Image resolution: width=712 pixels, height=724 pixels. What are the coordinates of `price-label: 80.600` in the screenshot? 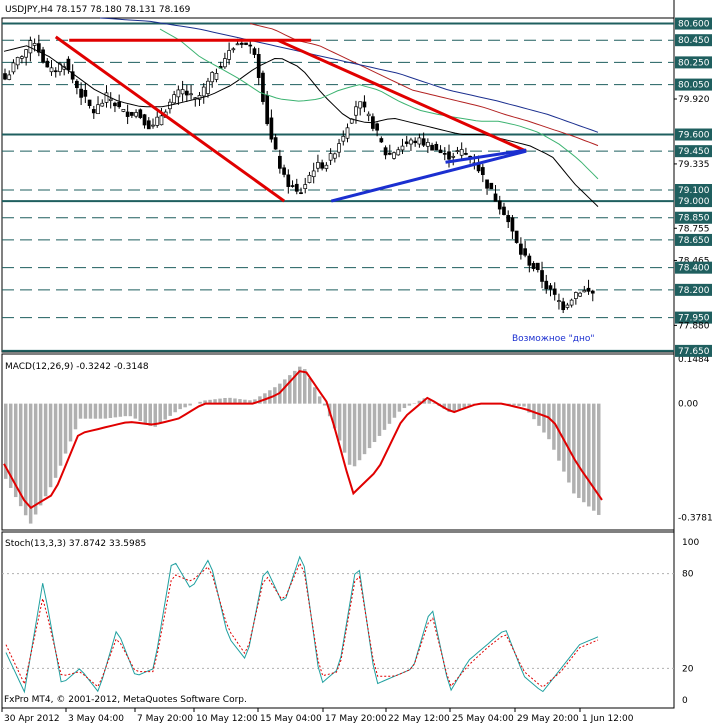 It's located at (694, 25).